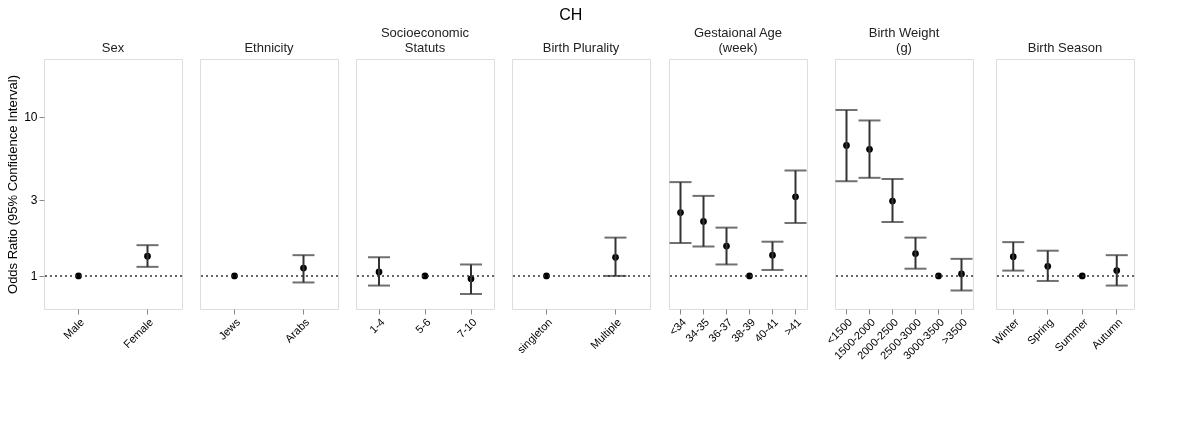  Describe the element at coordinates (113, 47) in the screenshot. I see `chart-subtitle: Sex` at that location.